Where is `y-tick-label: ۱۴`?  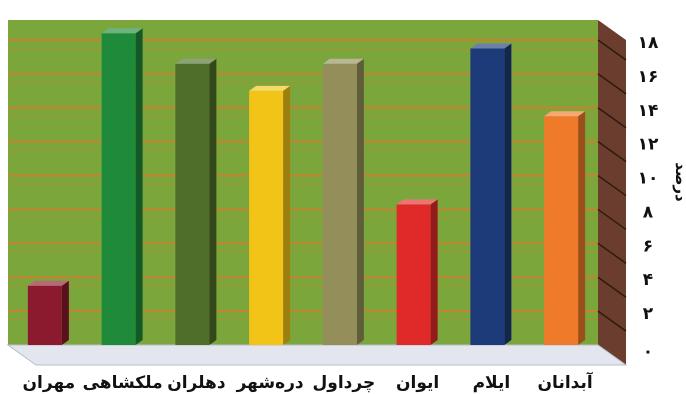 y-tick-label: ۱۴ is located at coordinates (648, 111).